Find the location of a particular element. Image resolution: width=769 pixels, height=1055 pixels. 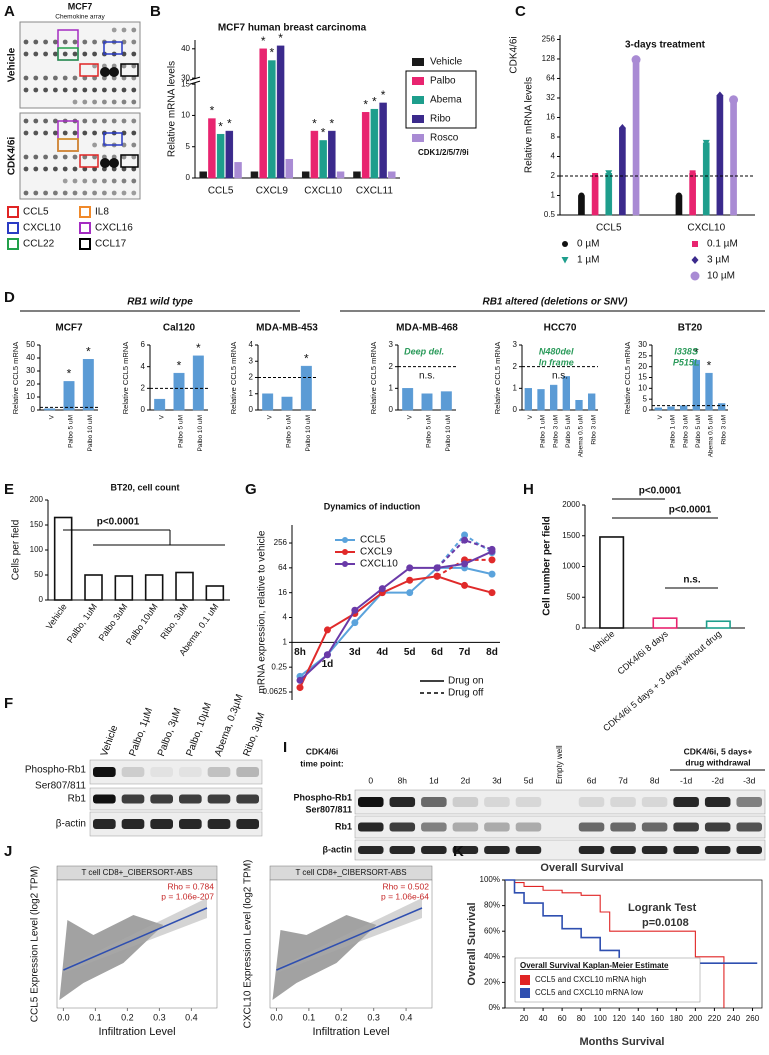

x-tick-label: 260 is located at coordinates (753, 1018).